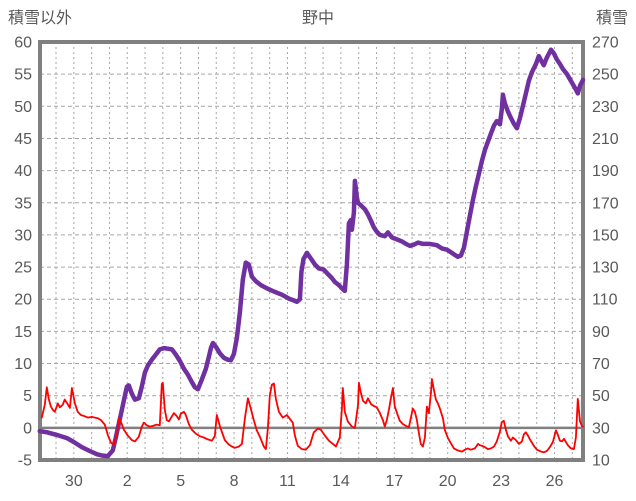 The image size is (636, 501). Describe the element at coordinates (605, 139) in the screenshot. I see `right-axis-tick-label: 210` at that location.